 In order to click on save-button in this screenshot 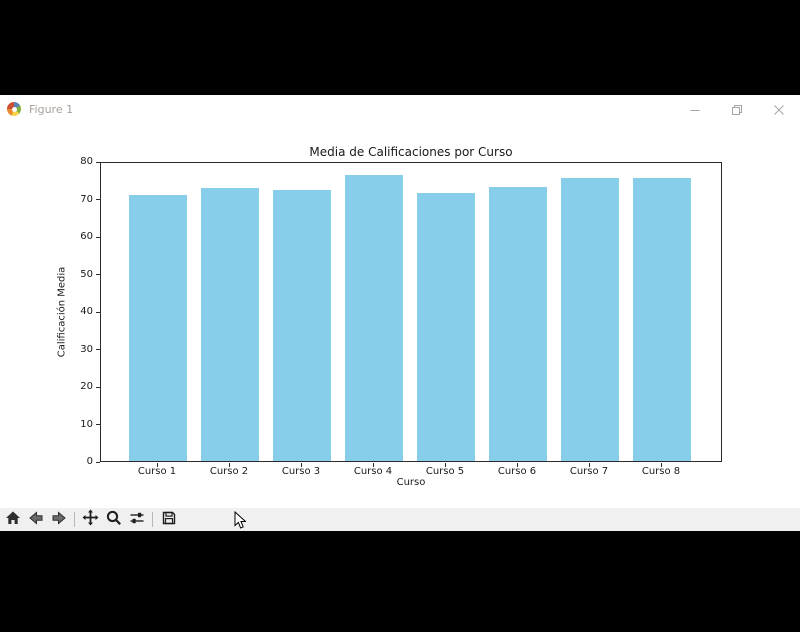, I will do `click(168, 519)`.